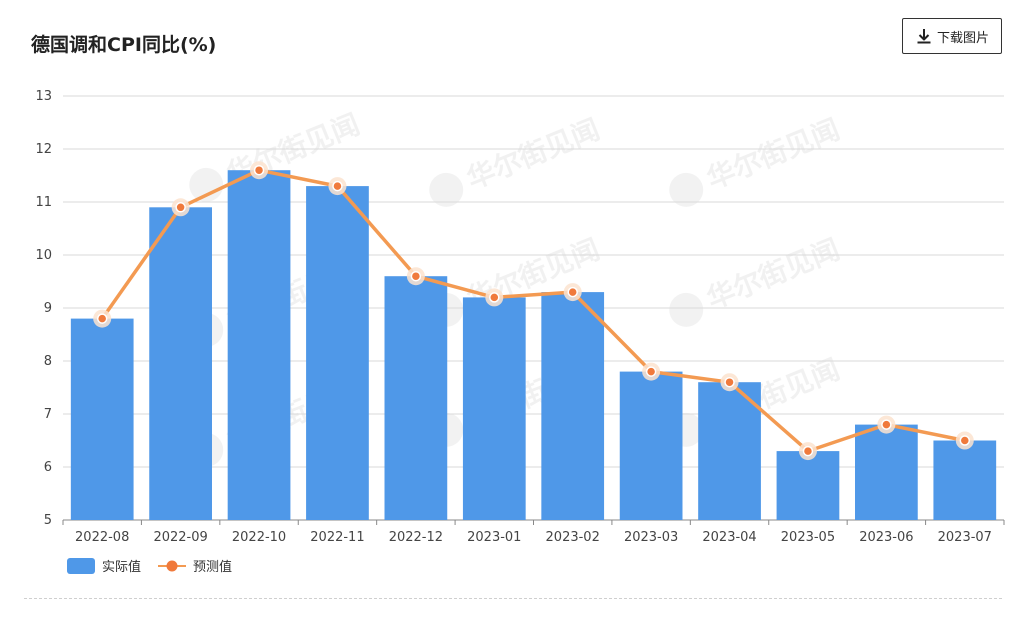  Describe the element at coordinates (729, 537) in the screenshot. I see `x-tick-label: 2023-04` at that location.